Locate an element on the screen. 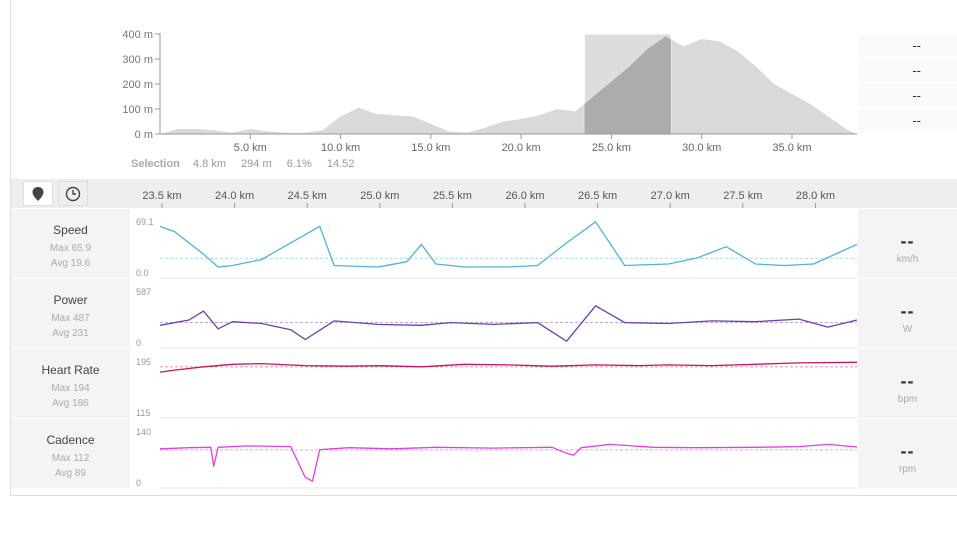  metric-avg: Avg 231 is located at coordinates (70, 333).